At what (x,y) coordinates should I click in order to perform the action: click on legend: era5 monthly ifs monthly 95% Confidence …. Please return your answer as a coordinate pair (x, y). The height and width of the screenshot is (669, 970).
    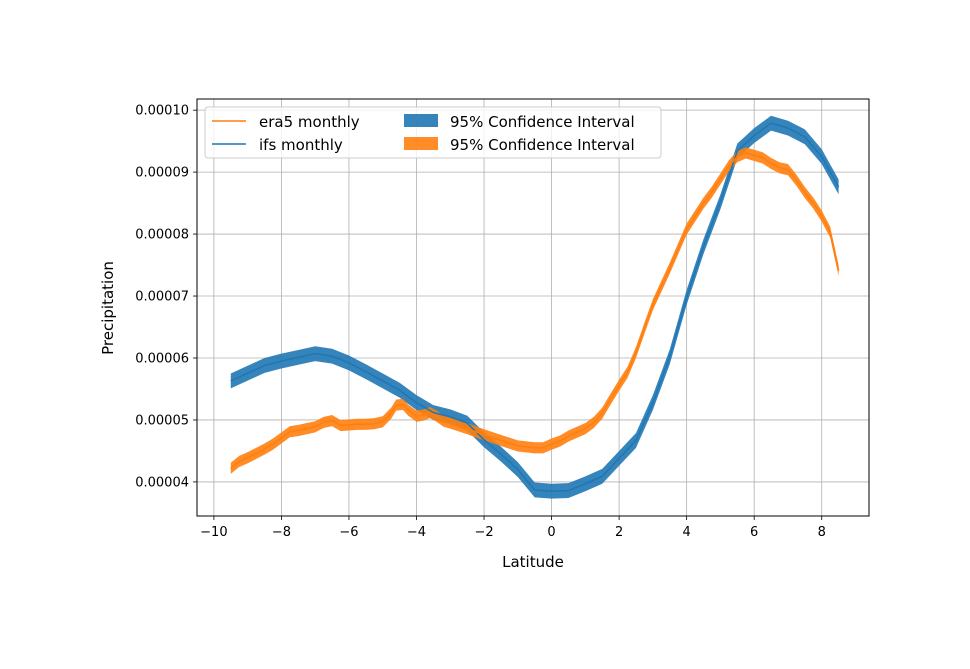
    Looking at the image, I should click on (433, 132).